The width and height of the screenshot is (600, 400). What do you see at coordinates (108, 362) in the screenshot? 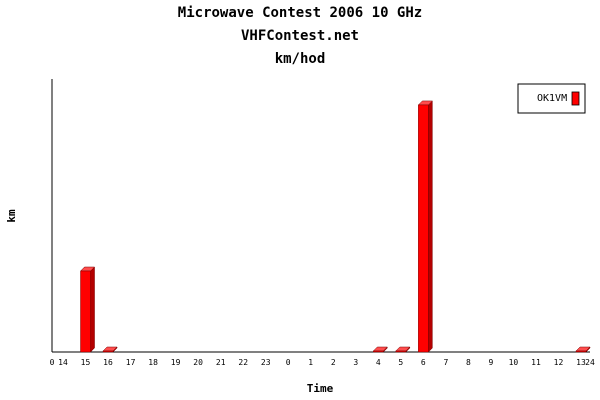
I see `x-tick-label: 16` at bounding box center [108, 362].